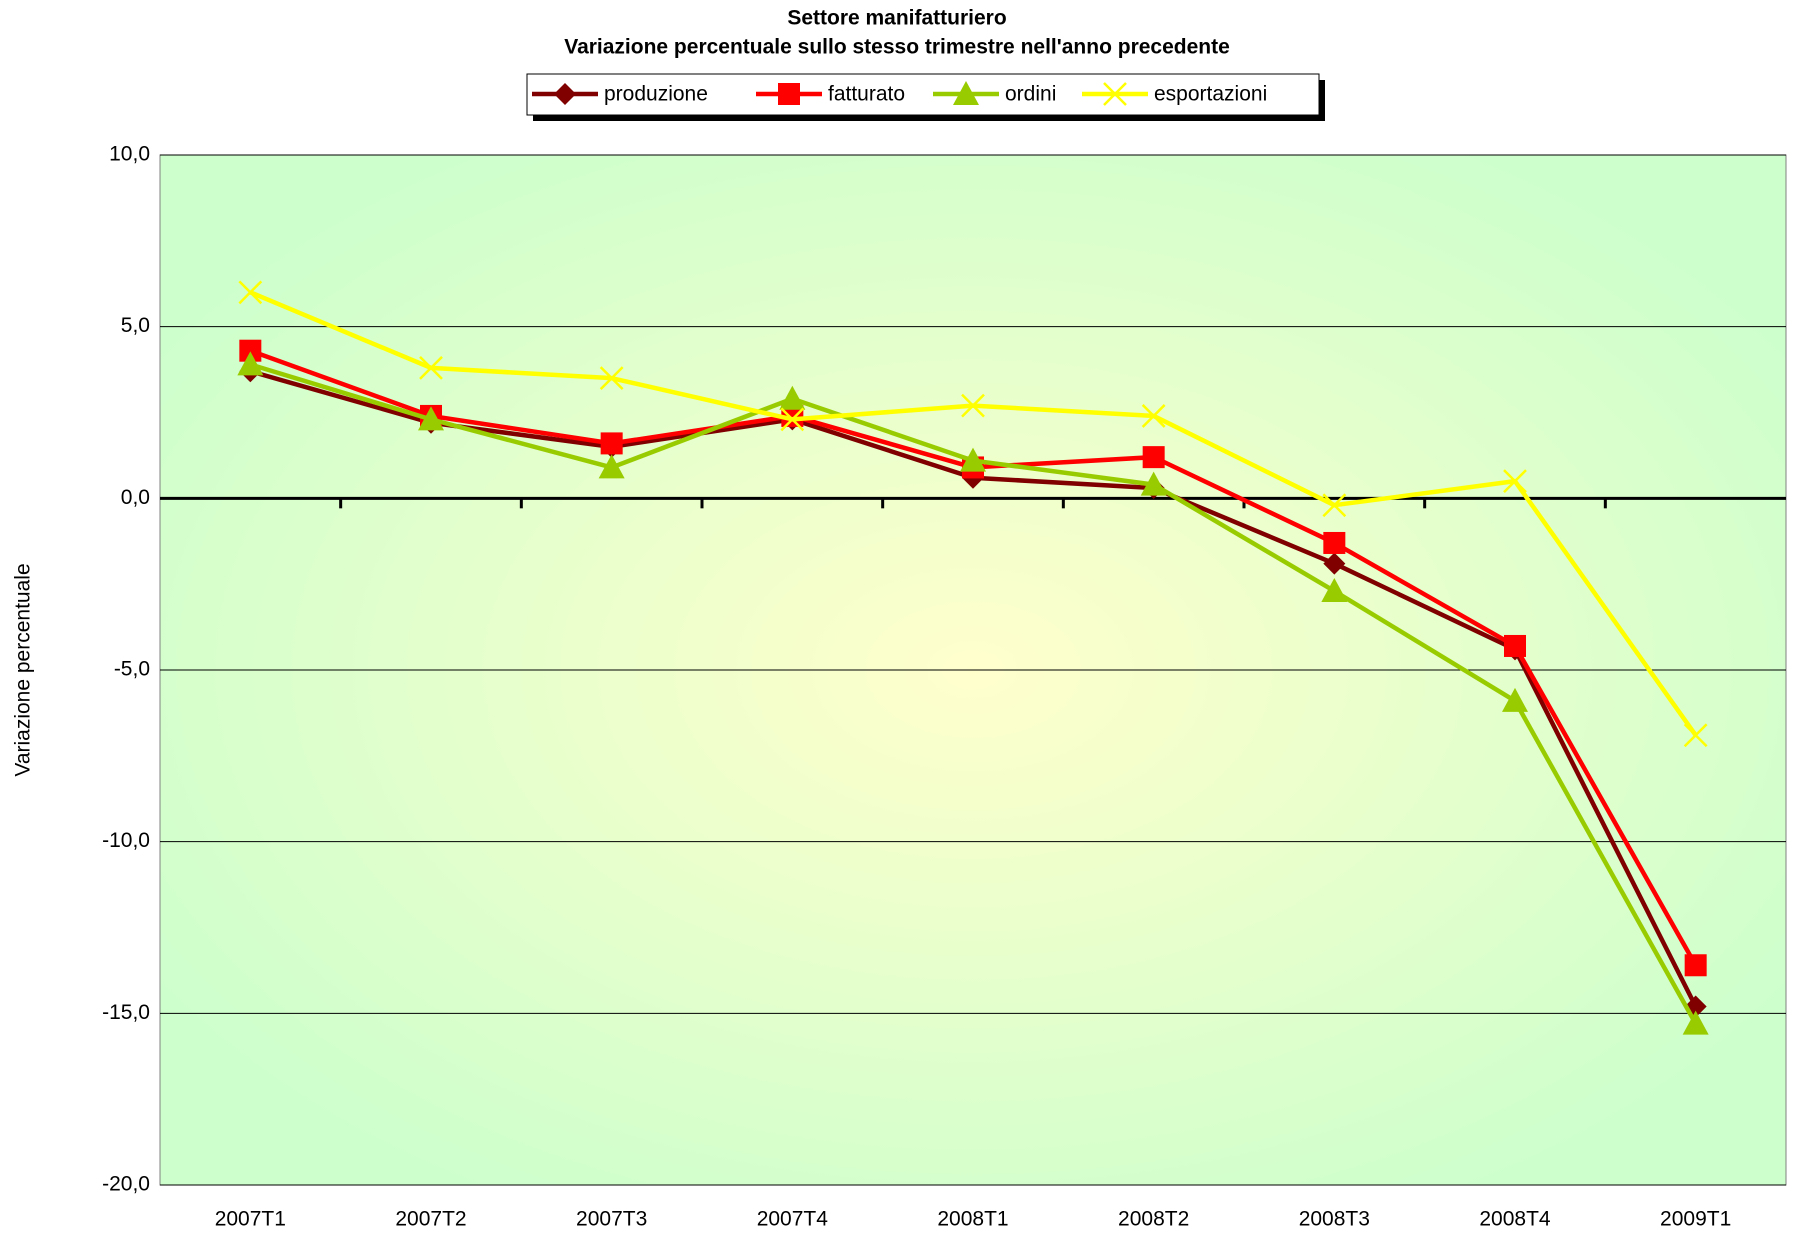 Image resolution: width=1795 pixels, height=1240 pixels. What do you see at coordinates (793, 1219) in the screenshot?
I see `x-tick-label: 2007T4` at bounding box center [793, 1219].